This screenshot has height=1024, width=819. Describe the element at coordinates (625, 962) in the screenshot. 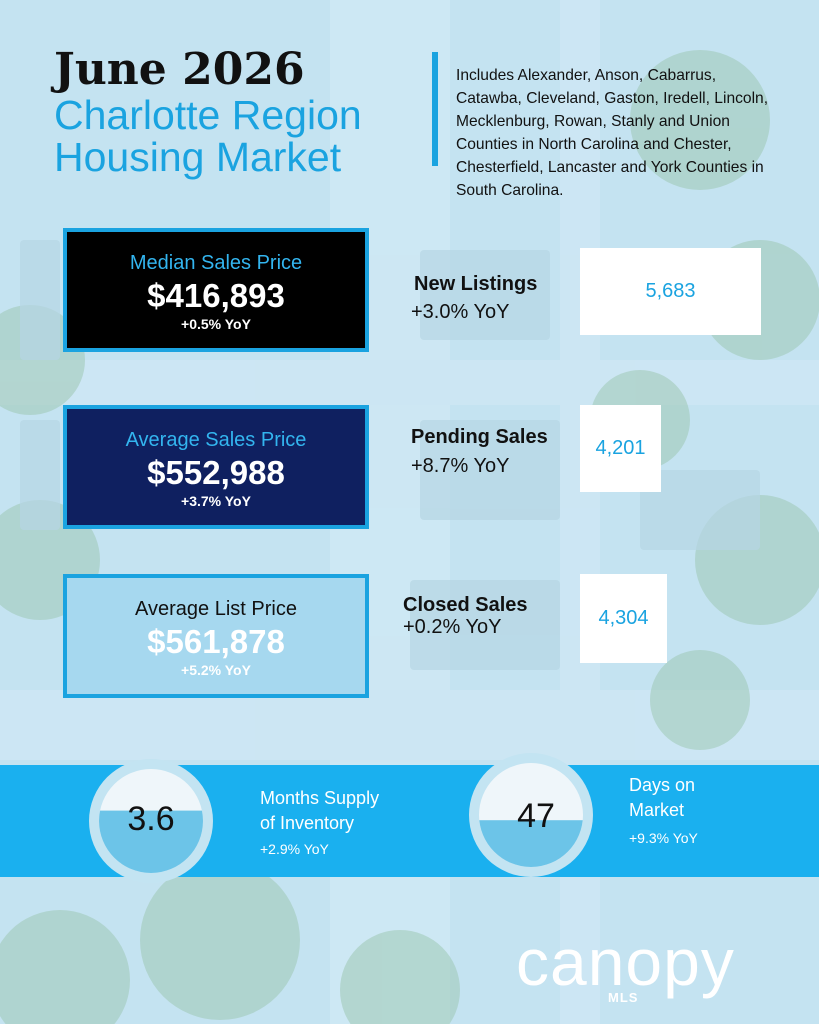

I see `canopy-logo: canopy` at that location.